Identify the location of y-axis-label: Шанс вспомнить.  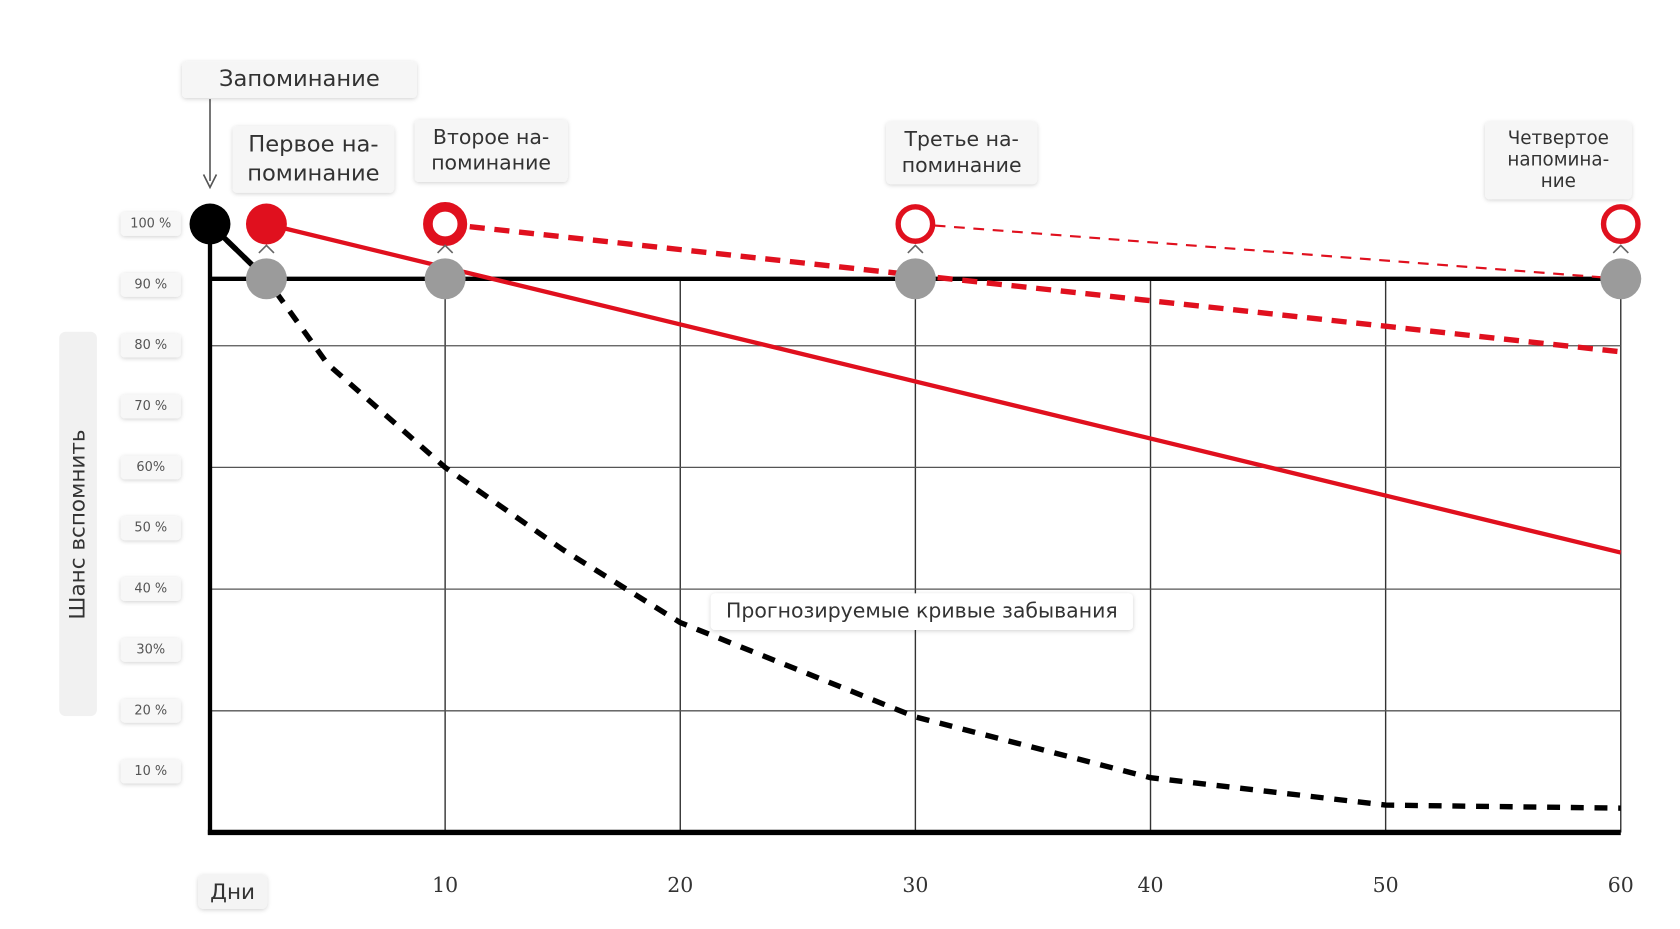
(78, 524).